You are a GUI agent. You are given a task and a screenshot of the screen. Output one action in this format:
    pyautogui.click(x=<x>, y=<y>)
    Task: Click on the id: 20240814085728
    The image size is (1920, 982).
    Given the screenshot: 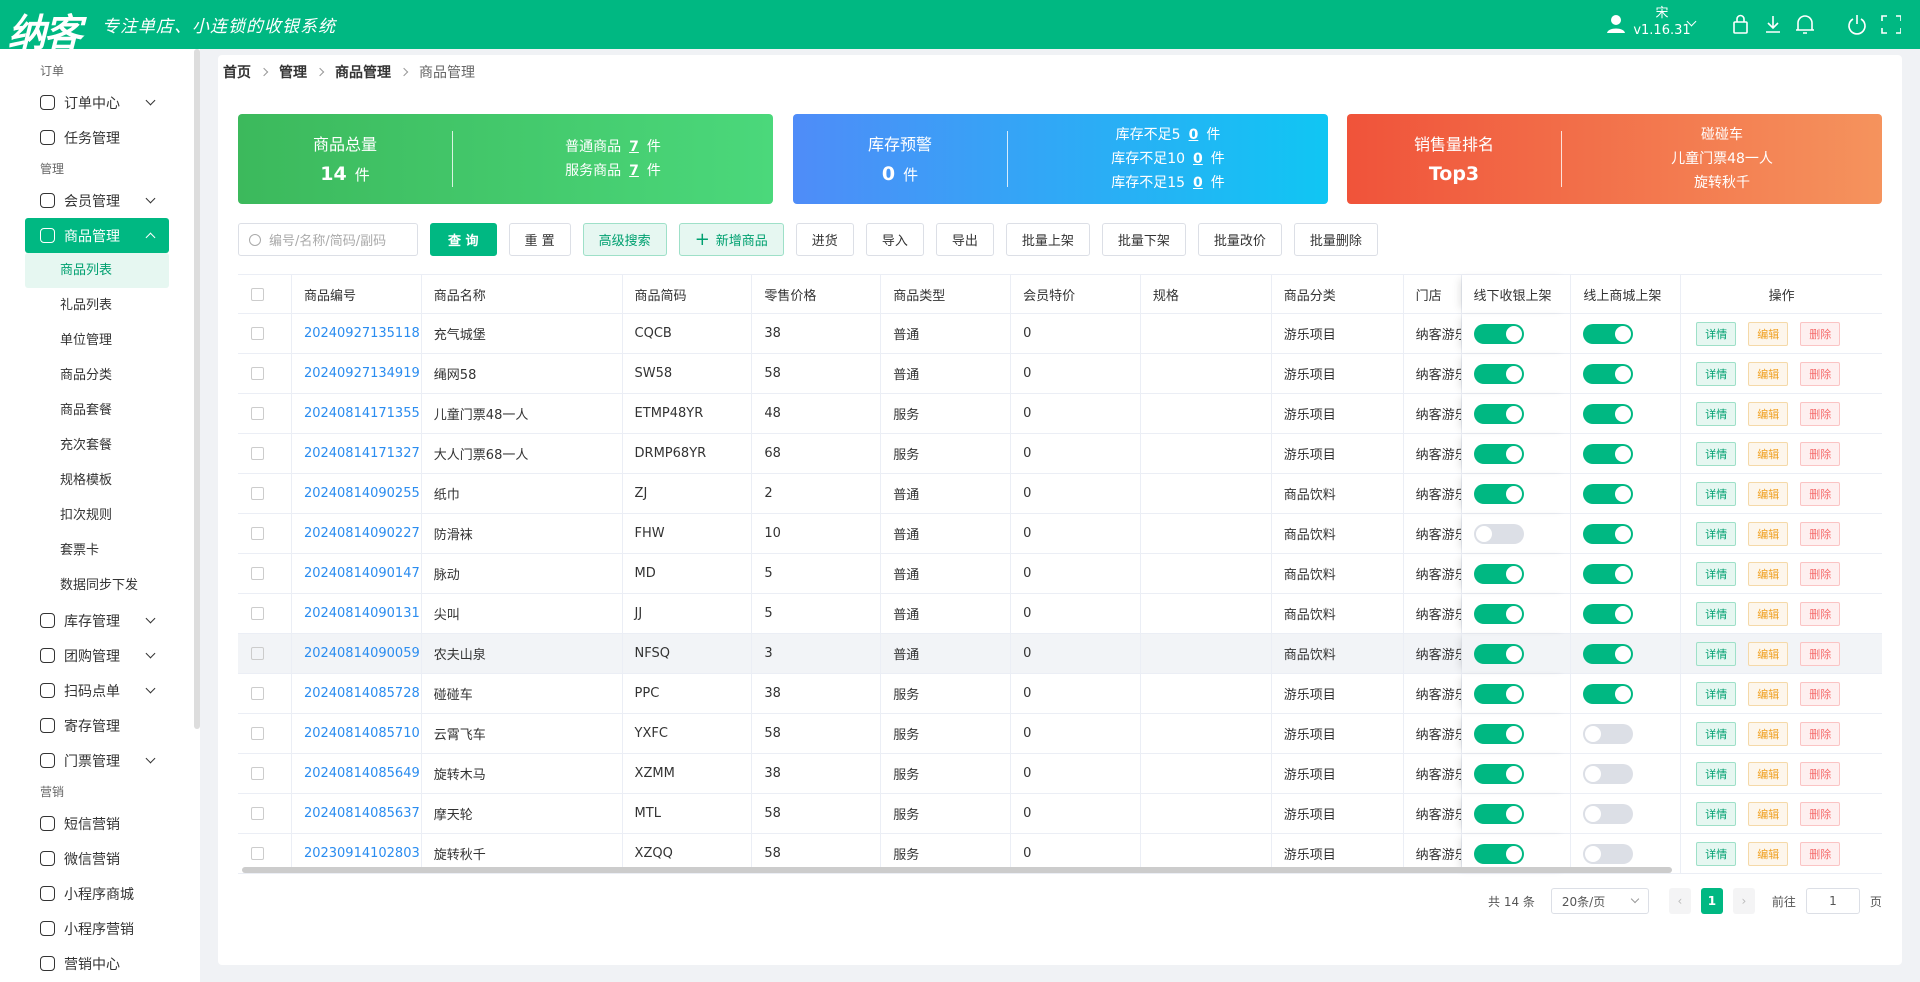 What is the action you would take?
    pyautogui.click(x=361, y=693)
    